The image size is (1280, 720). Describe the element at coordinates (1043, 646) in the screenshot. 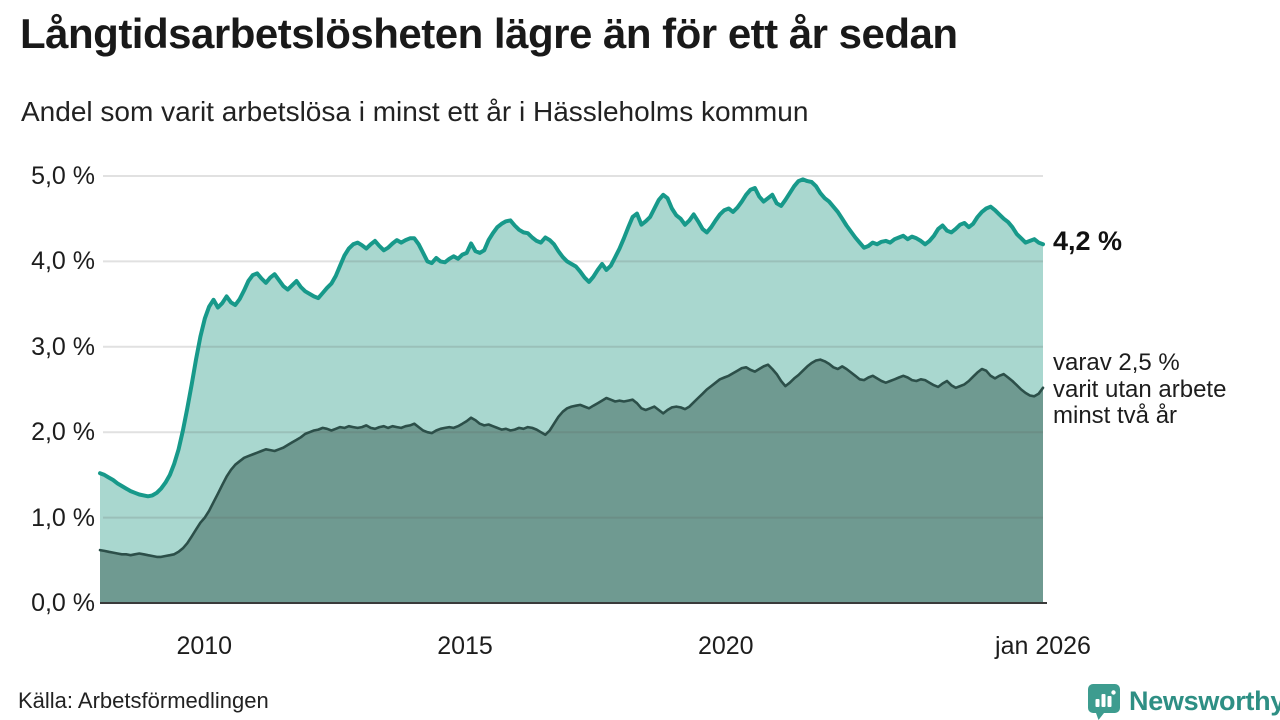

I see `x-tick-label: jan 2026` at that location.